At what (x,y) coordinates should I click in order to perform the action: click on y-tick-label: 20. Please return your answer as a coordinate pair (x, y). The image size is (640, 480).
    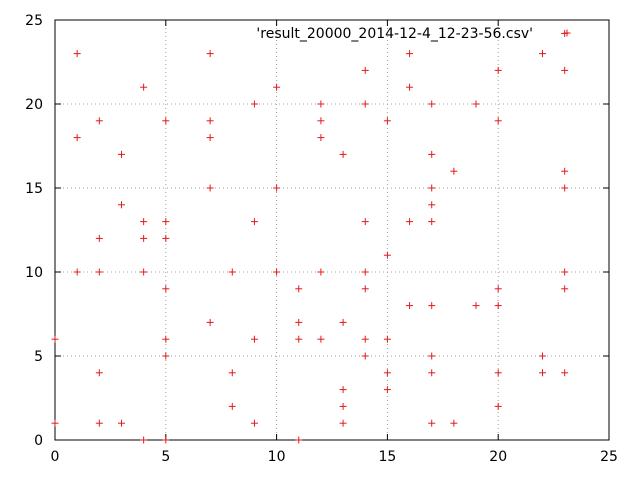
    Looking at the image, I should click on (34, 105).